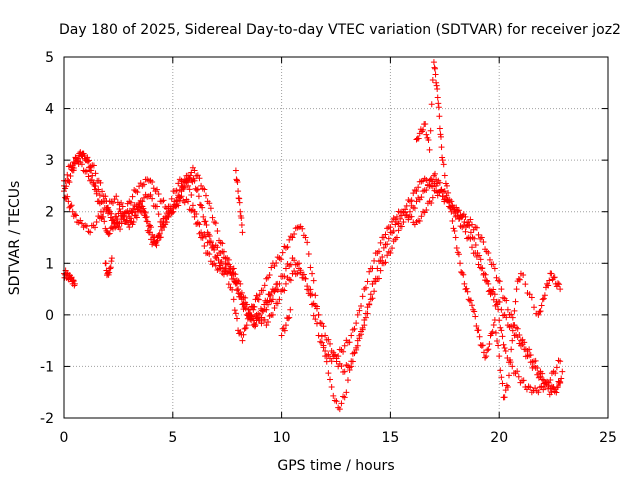 Image resolution: width=640 pixels, height=480 pixels. I want to click on x-tick-label: 10, so click(282, 438).